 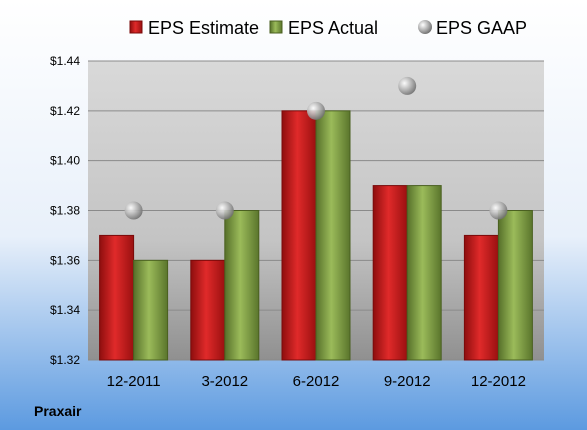 What do you see at coordinates (65, 61) in the screenshot?
I see `y-tick-label: $1.44` at bounding box center [65, 61].